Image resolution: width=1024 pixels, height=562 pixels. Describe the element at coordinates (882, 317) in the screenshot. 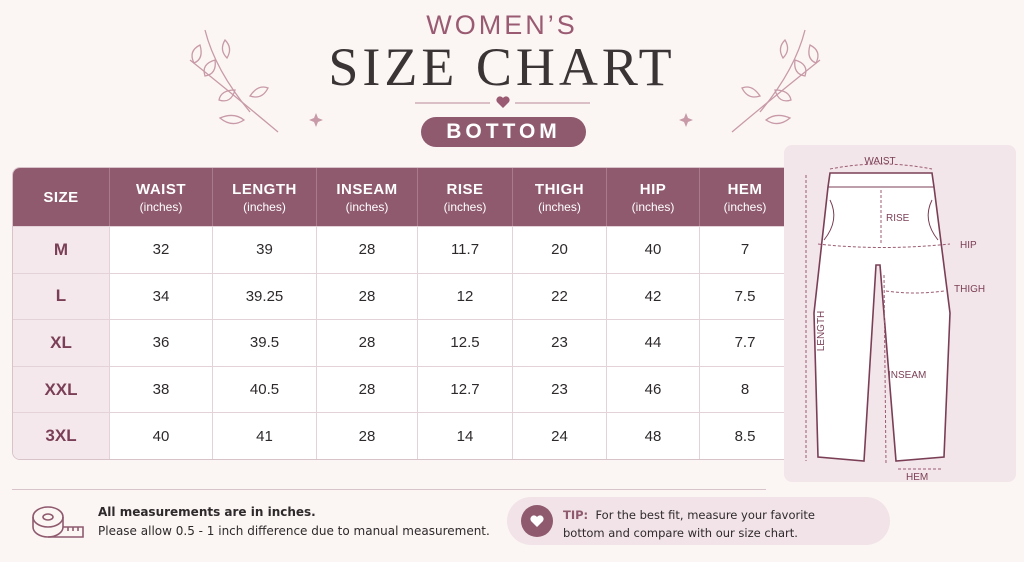

I see `pants` at that location.